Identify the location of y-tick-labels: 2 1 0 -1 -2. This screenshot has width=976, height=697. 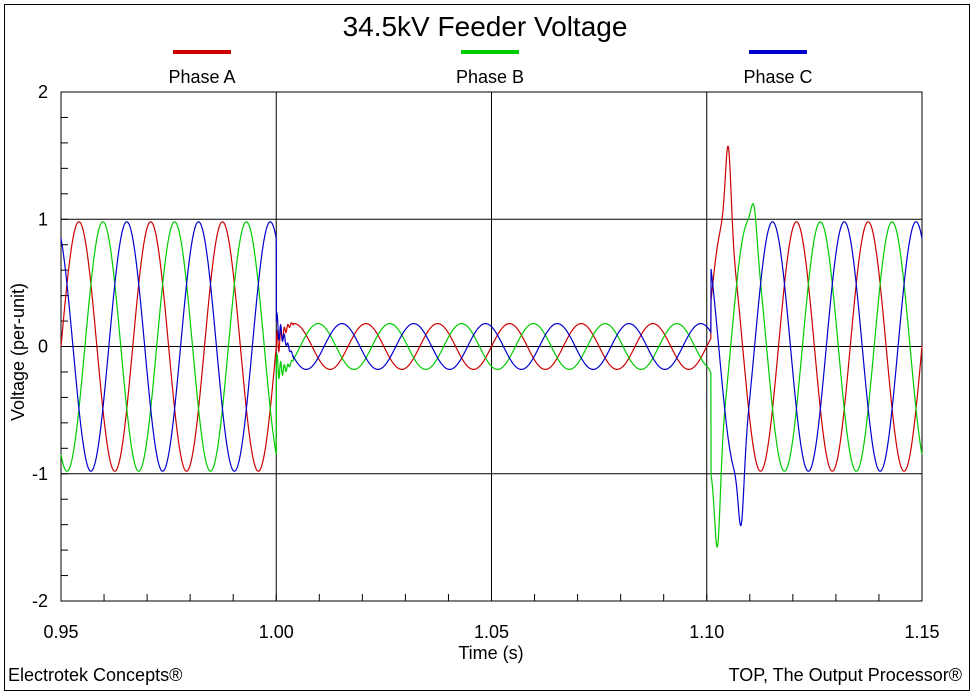
(40, 346).